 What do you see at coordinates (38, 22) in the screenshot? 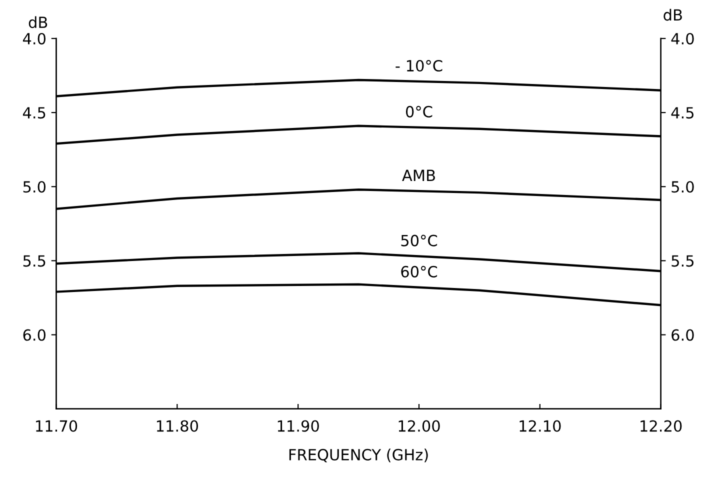
I see `y-axis-title: dB` at bounding box center [38, 22].